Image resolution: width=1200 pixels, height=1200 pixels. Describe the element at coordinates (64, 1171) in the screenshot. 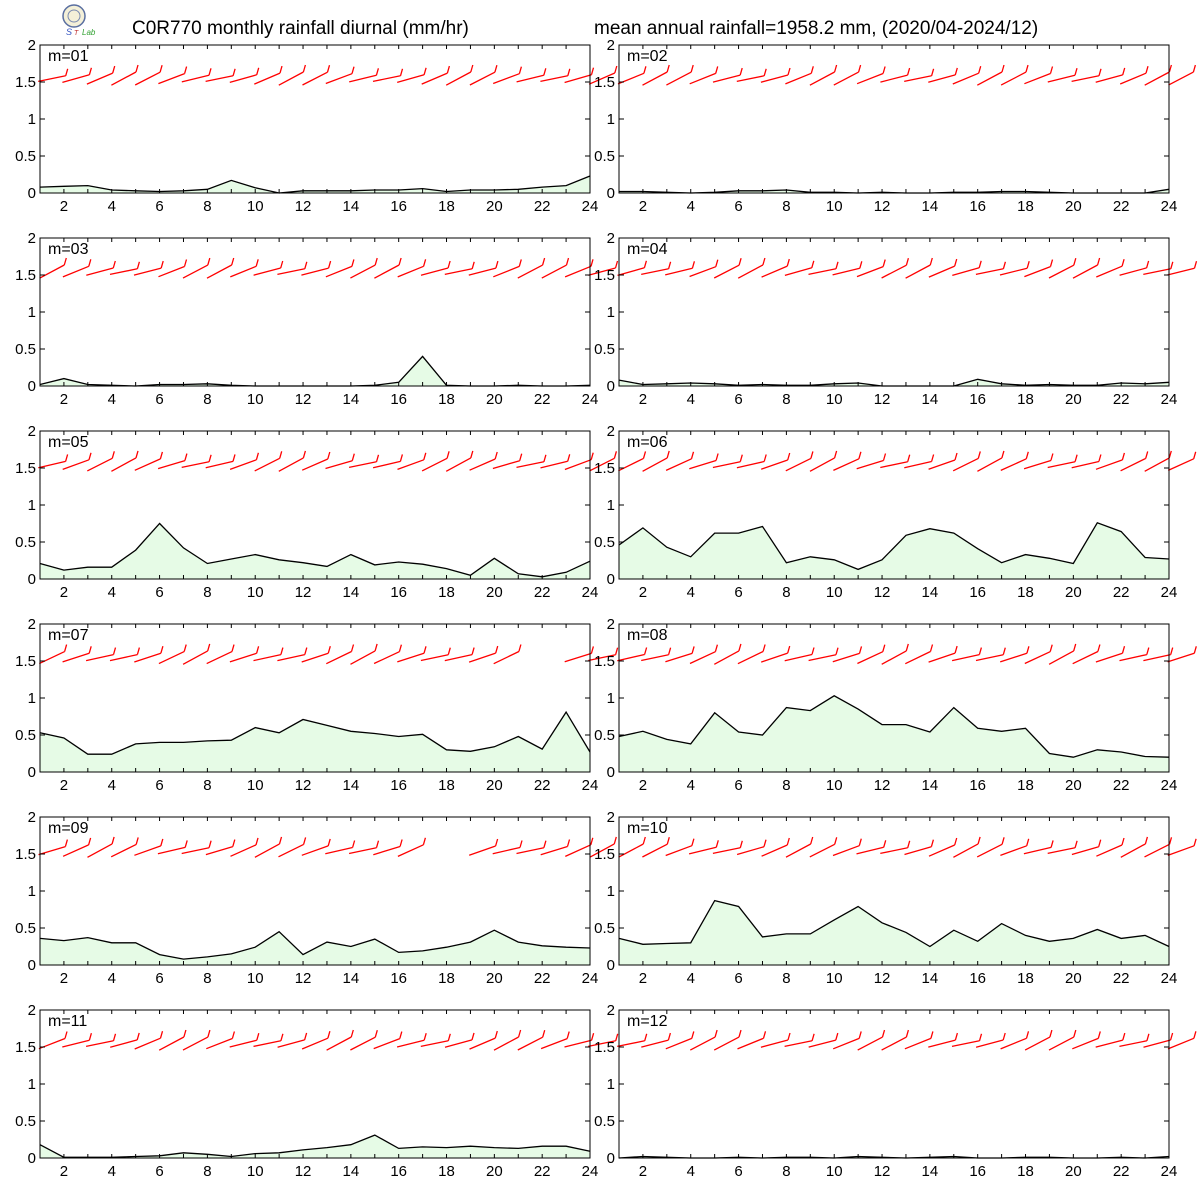

I see `x-tick-label: 2` at that location.